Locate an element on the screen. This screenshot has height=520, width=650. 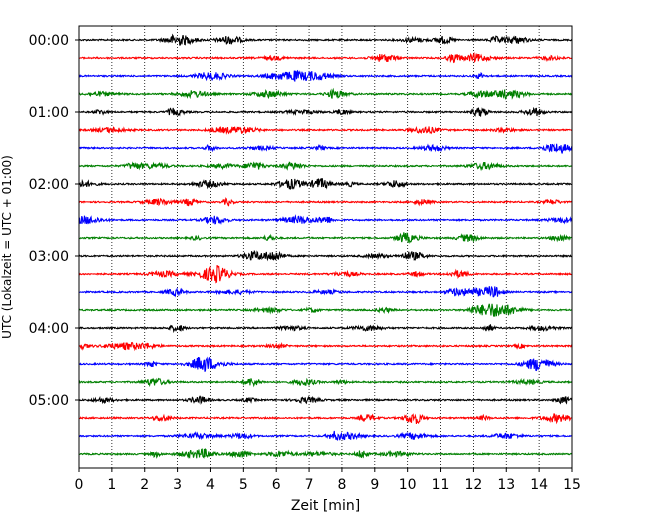
x-tick-label: 0 is located at coordinates (79, 485).